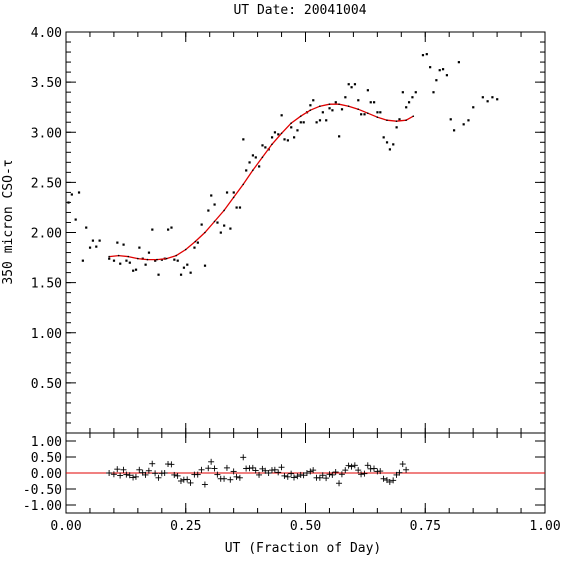 Image resolution: width=574 pixels, height=574 pixels. What do you see at coordinates (46, 334) in the screenshot?
I see `main-y-tick-label: 1.00` at bounding box center [46, 334].